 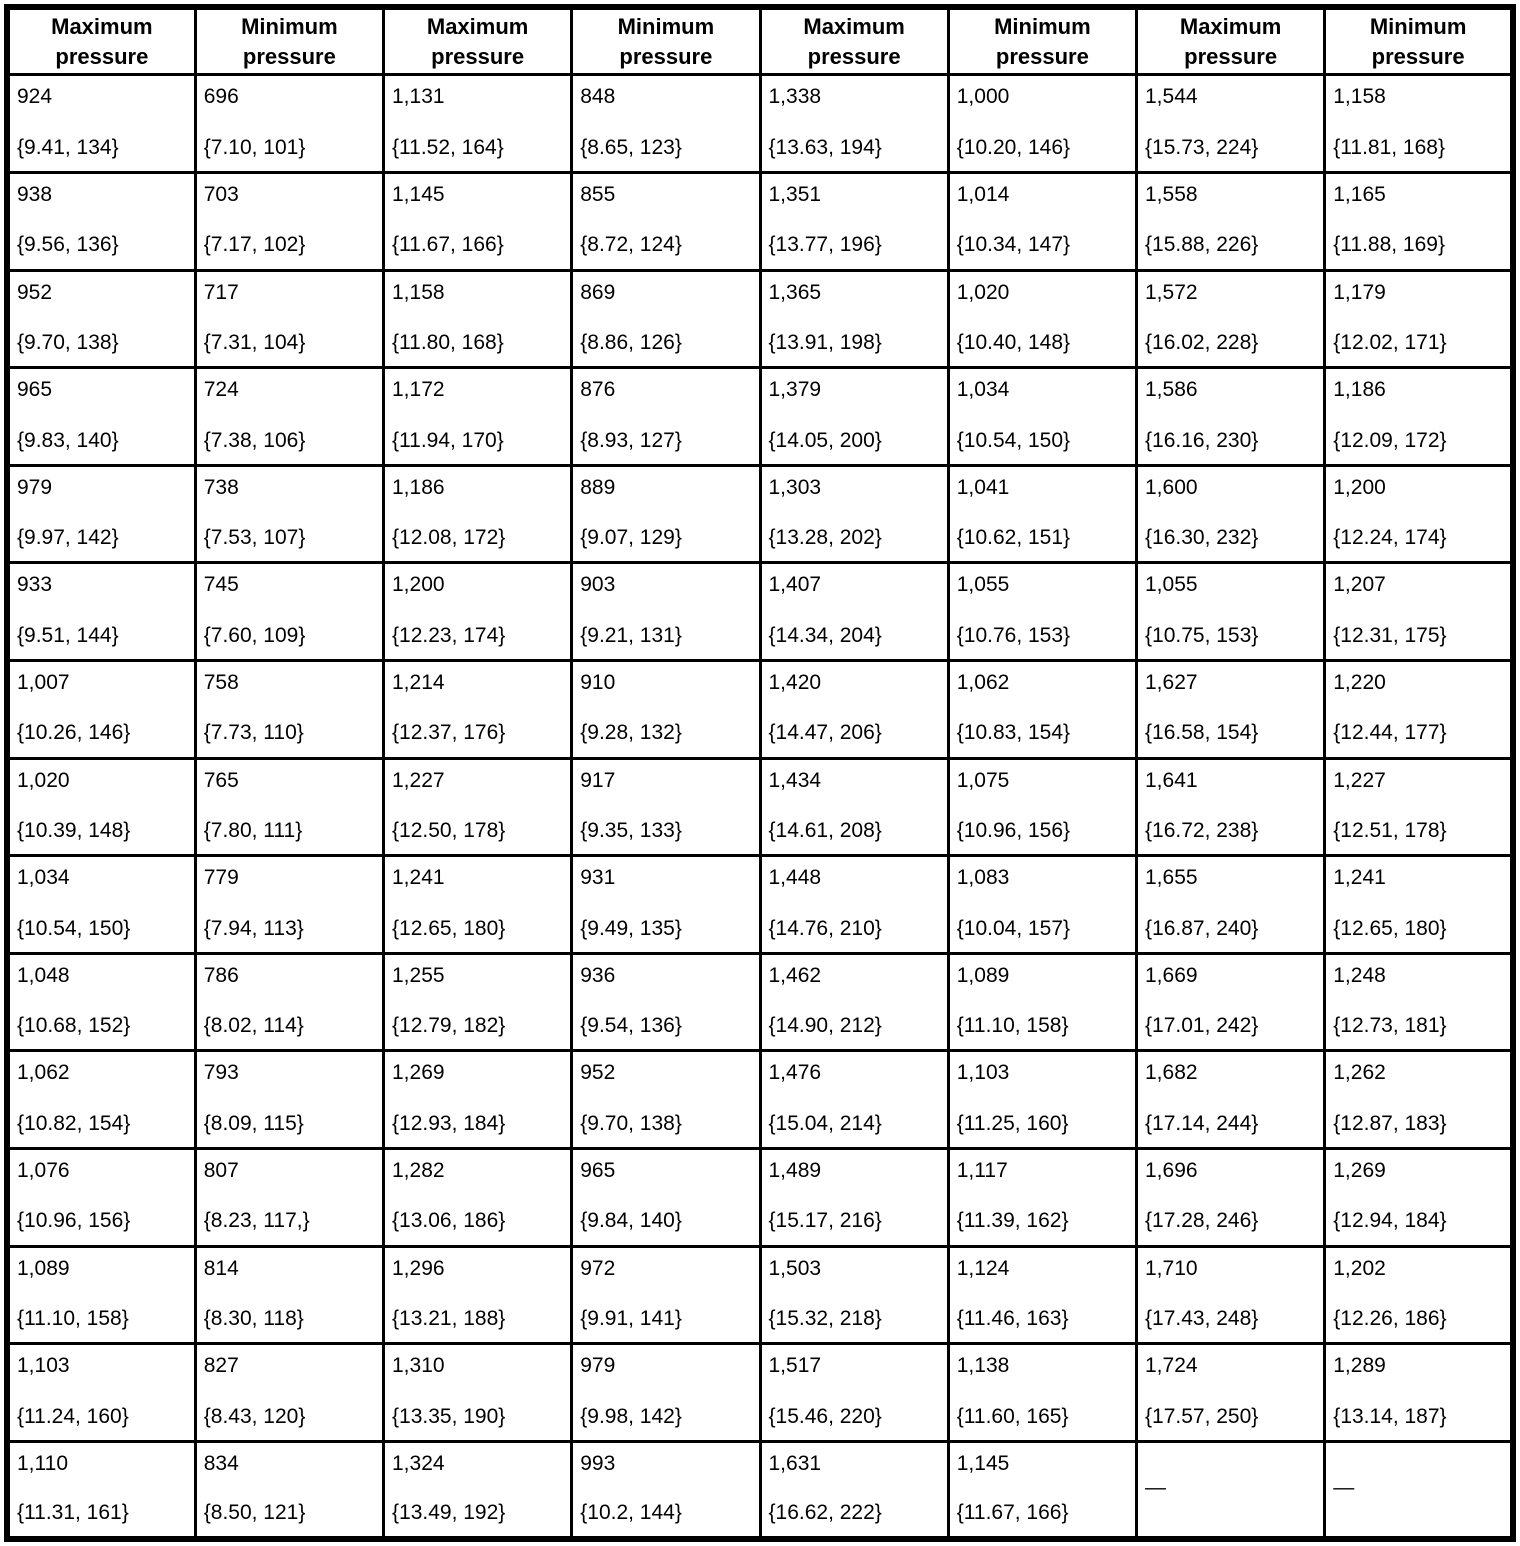 I want to click on column-header-2: Minimum pressure, so click(x=289, y=41).